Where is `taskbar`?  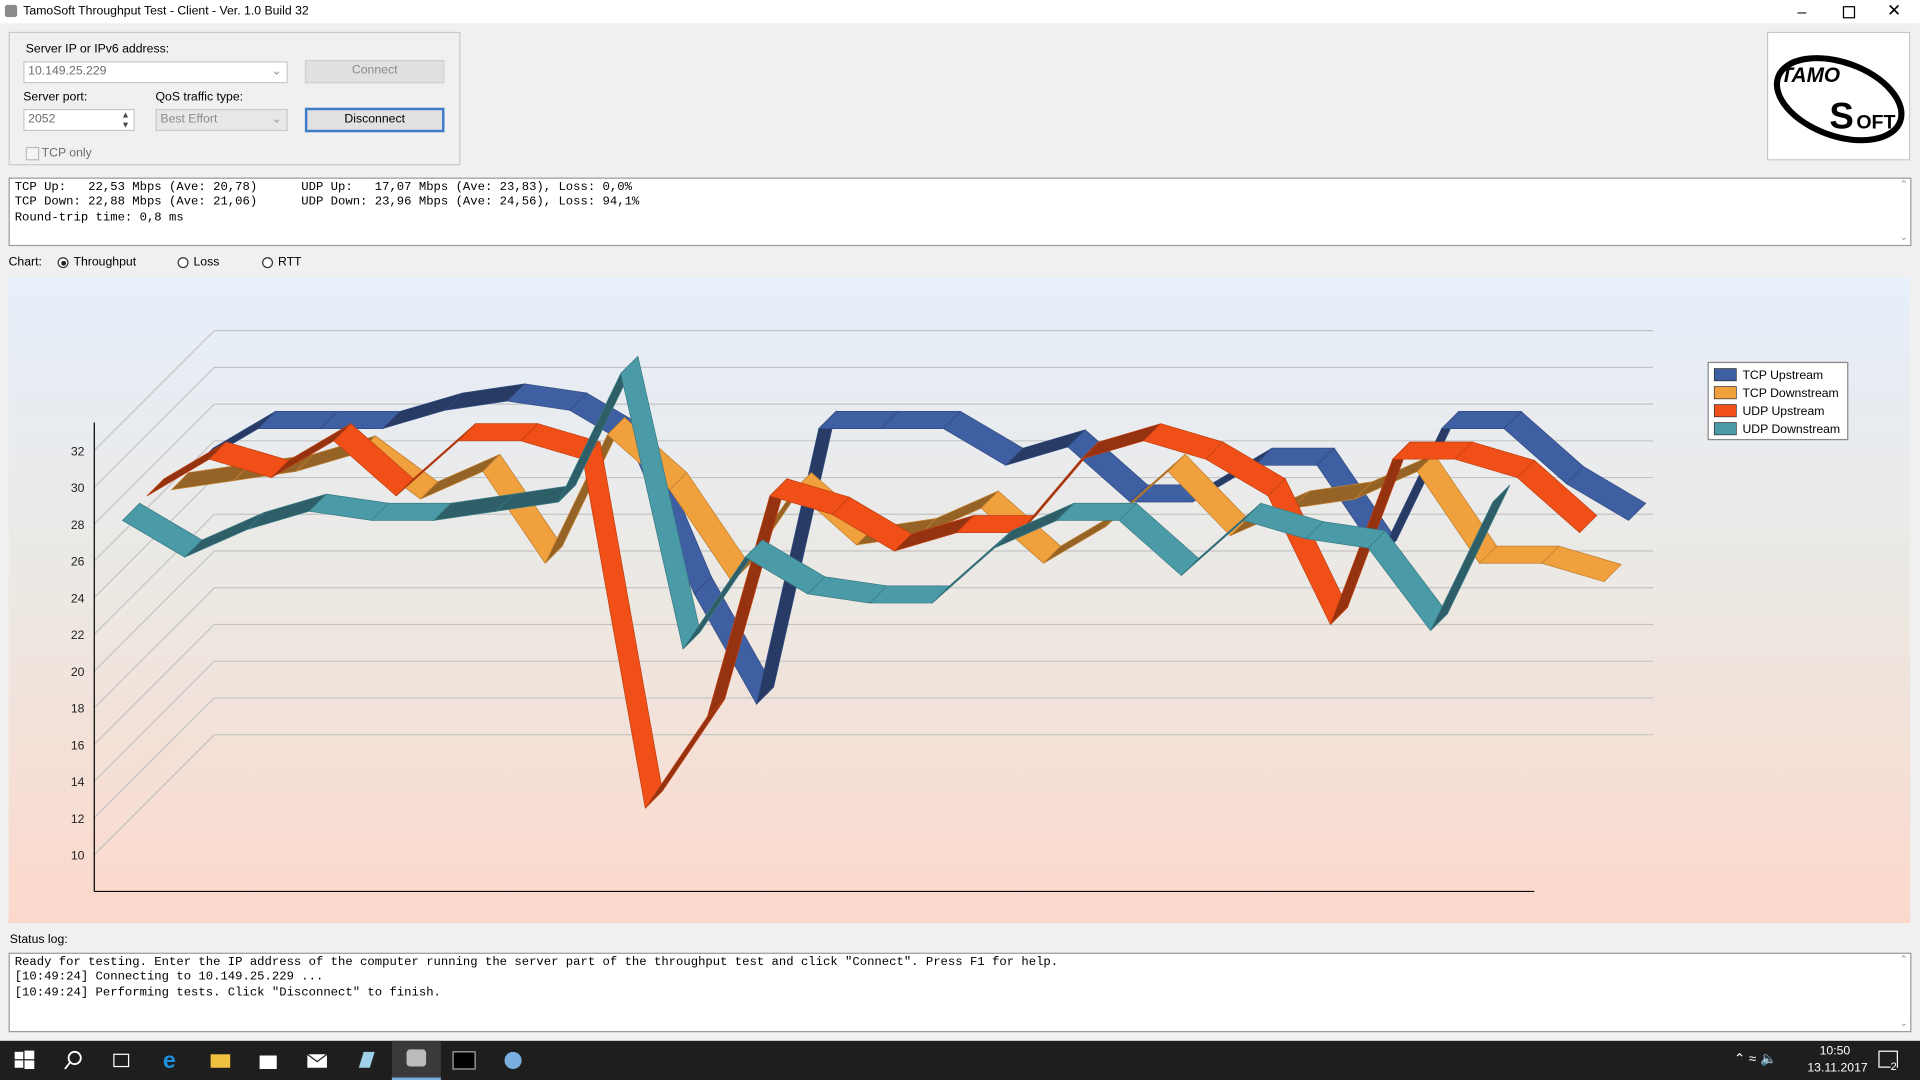 taskbar is located at coordinates (960, 1060).